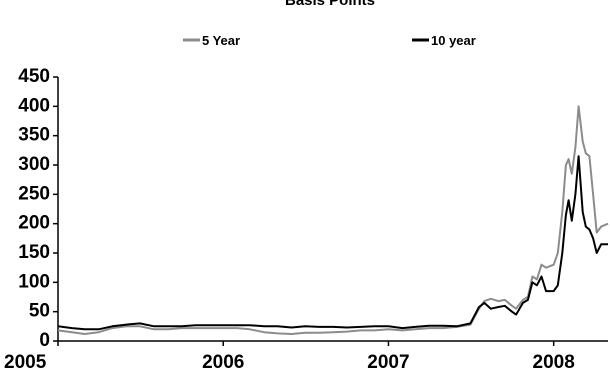 The height and width of the screenshot is (377, 610). What do you see at coordinates (306, 356) in the screenshot?
I see `x-axis: 2005 2006 2007 2008` at bounding box center [306, 356].